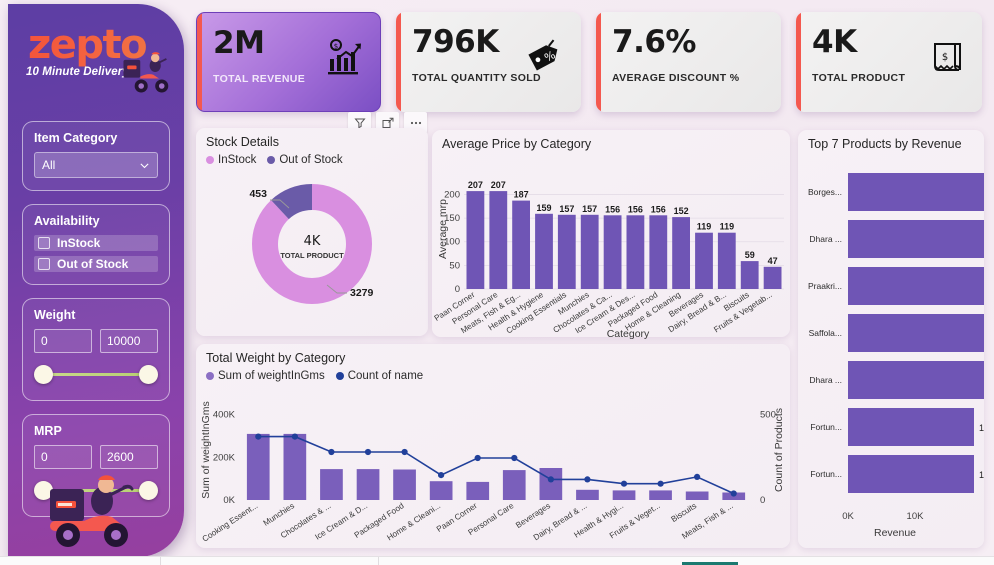 The width and height of the screenshot is (994, 565). Describe the element at coordinates (628, 334) in the screenshot. I see `x-axis-title-average-price: Category` at that location.